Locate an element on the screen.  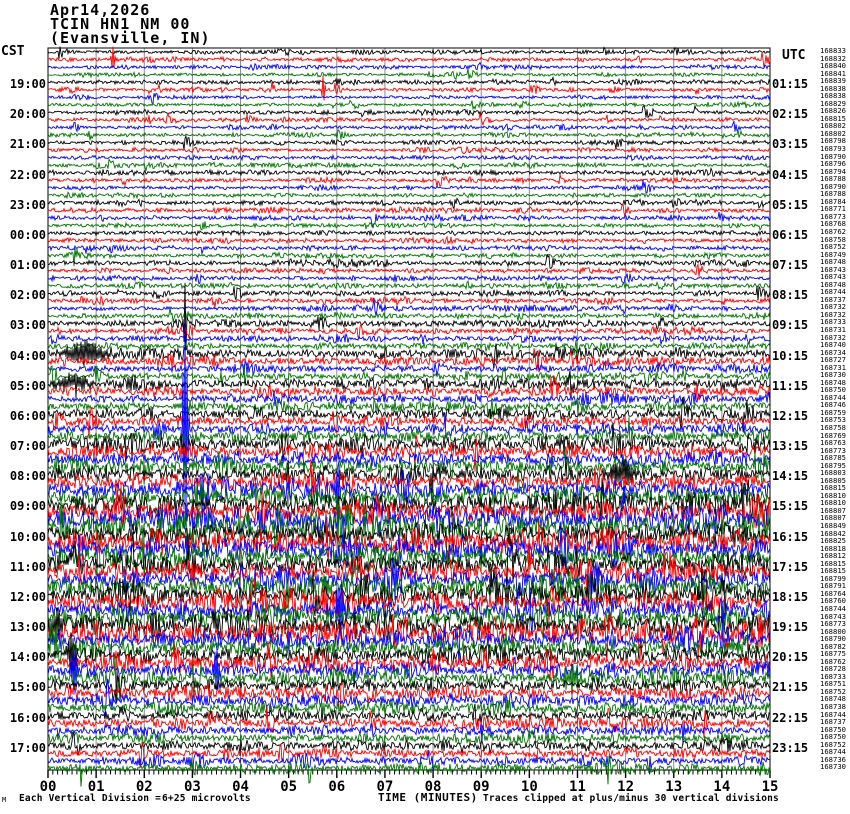
trace-id: 168833 is located at coordinates (833, 50).